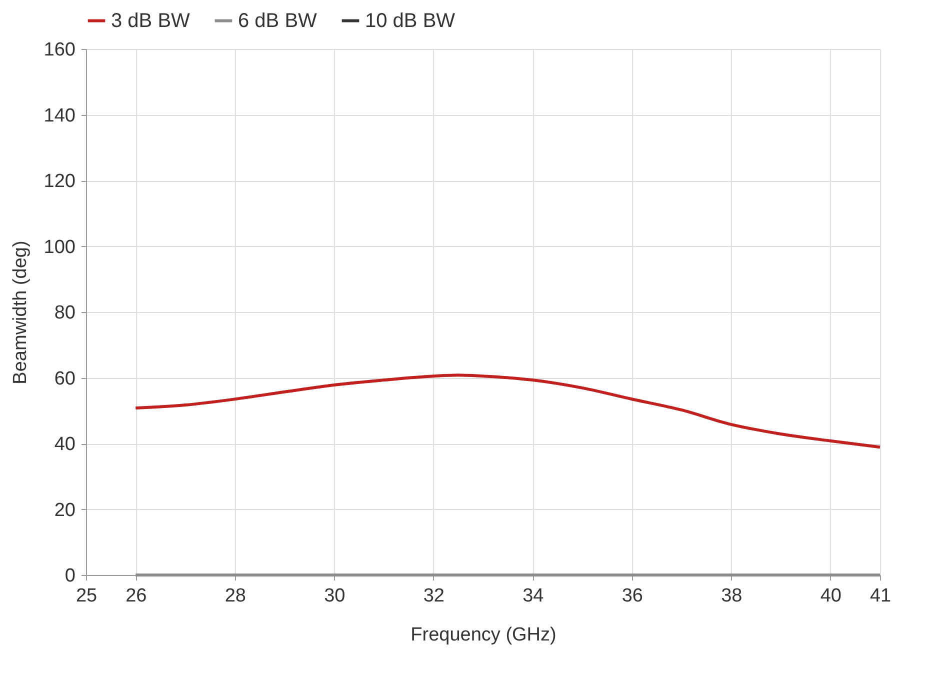  What do you see at coordinates (65, 510) in the screenshot?
I see `y-tick-label: 20` at bounding box center [65, 510].